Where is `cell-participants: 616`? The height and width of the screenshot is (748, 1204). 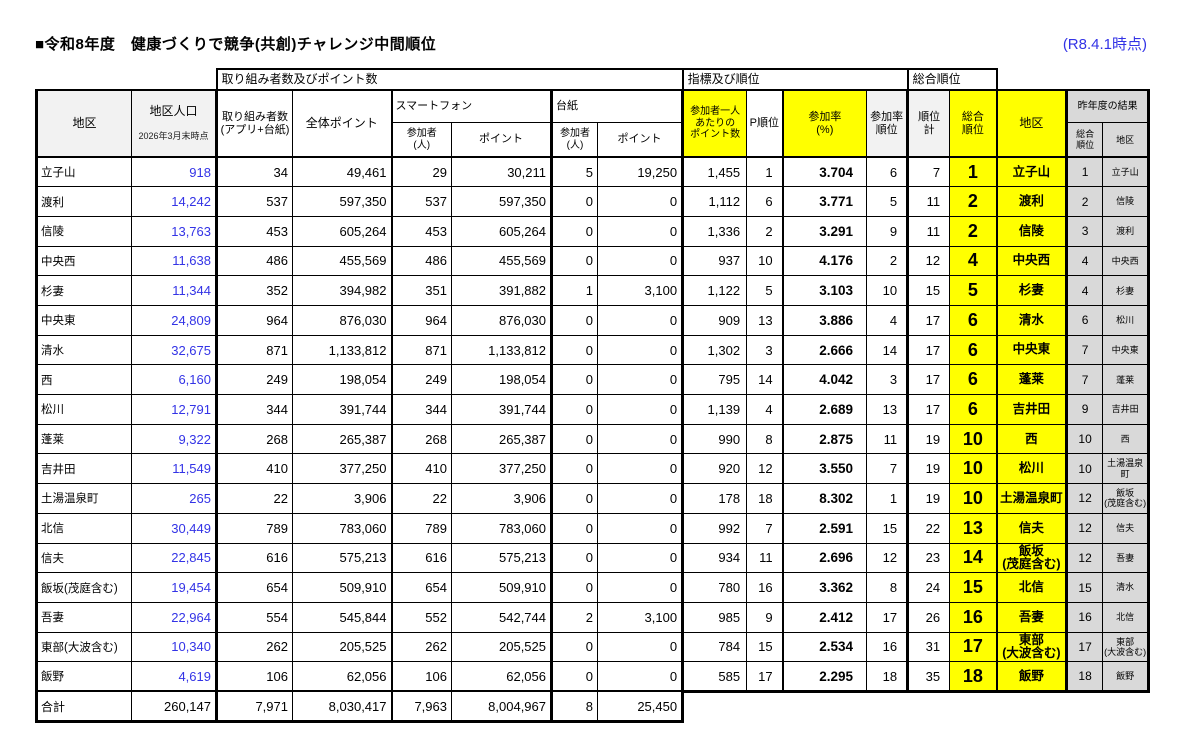
cell-participants: 616 is located at coordinates (254, 558).